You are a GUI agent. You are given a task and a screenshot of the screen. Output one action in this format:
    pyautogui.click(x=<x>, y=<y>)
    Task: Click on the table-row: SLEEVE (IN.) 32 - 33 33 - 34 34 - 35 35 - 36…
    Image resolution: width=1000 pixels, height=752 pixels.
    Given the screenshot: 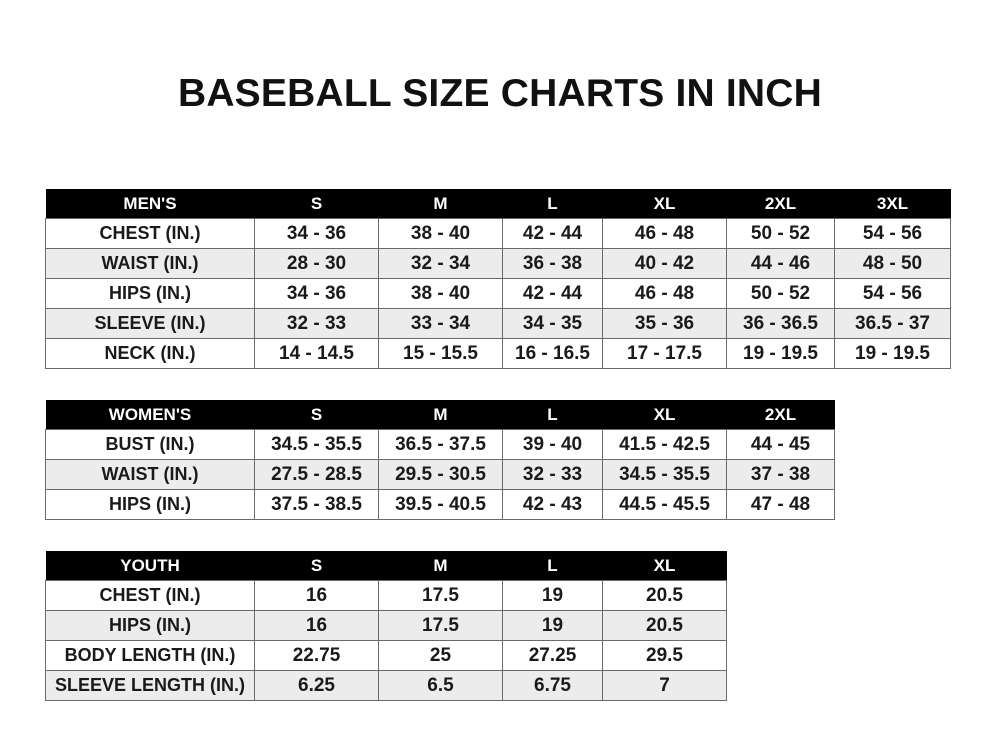 What is the action you would take?
    pyautogui.click(x=498, y=323)
    